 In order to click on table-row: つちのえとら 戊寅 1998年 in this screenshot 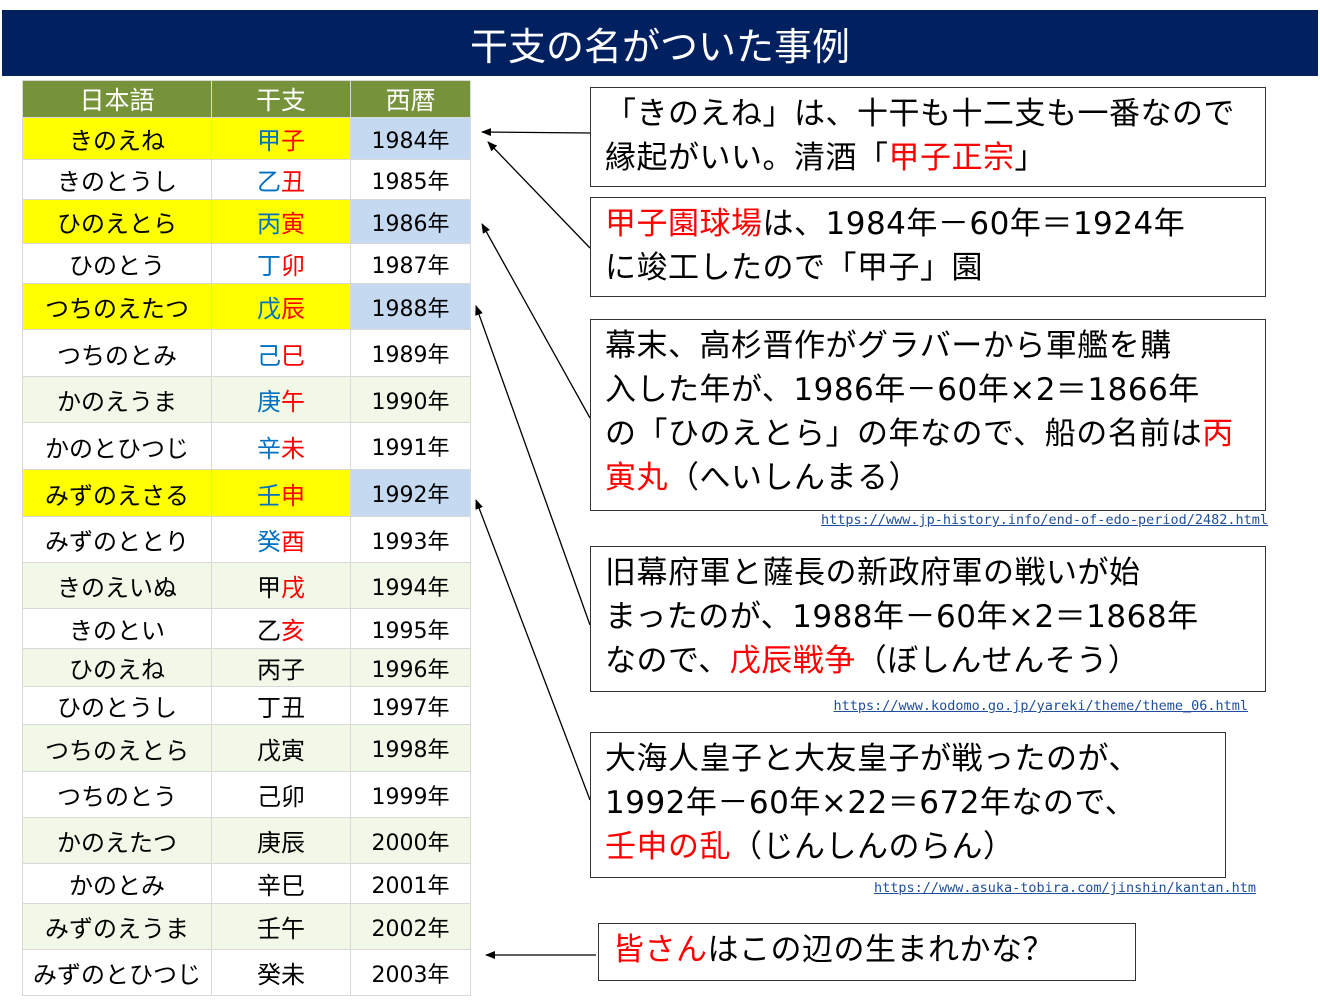, I will do `click(246, 748)`.